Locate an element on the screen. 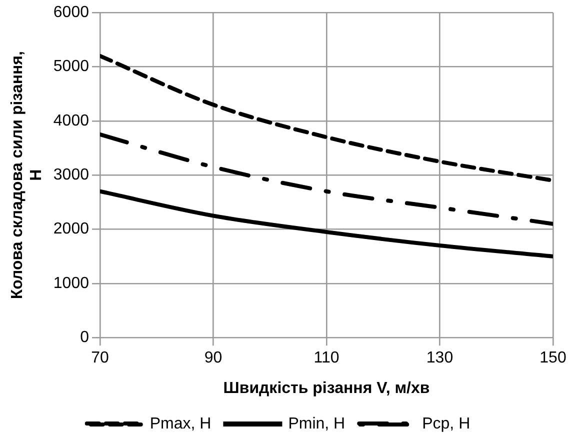 The width and height of the screenshot is (575, 446). y-axis-title: Колова складова сили різання, Н is located at coordinates (27, 175).